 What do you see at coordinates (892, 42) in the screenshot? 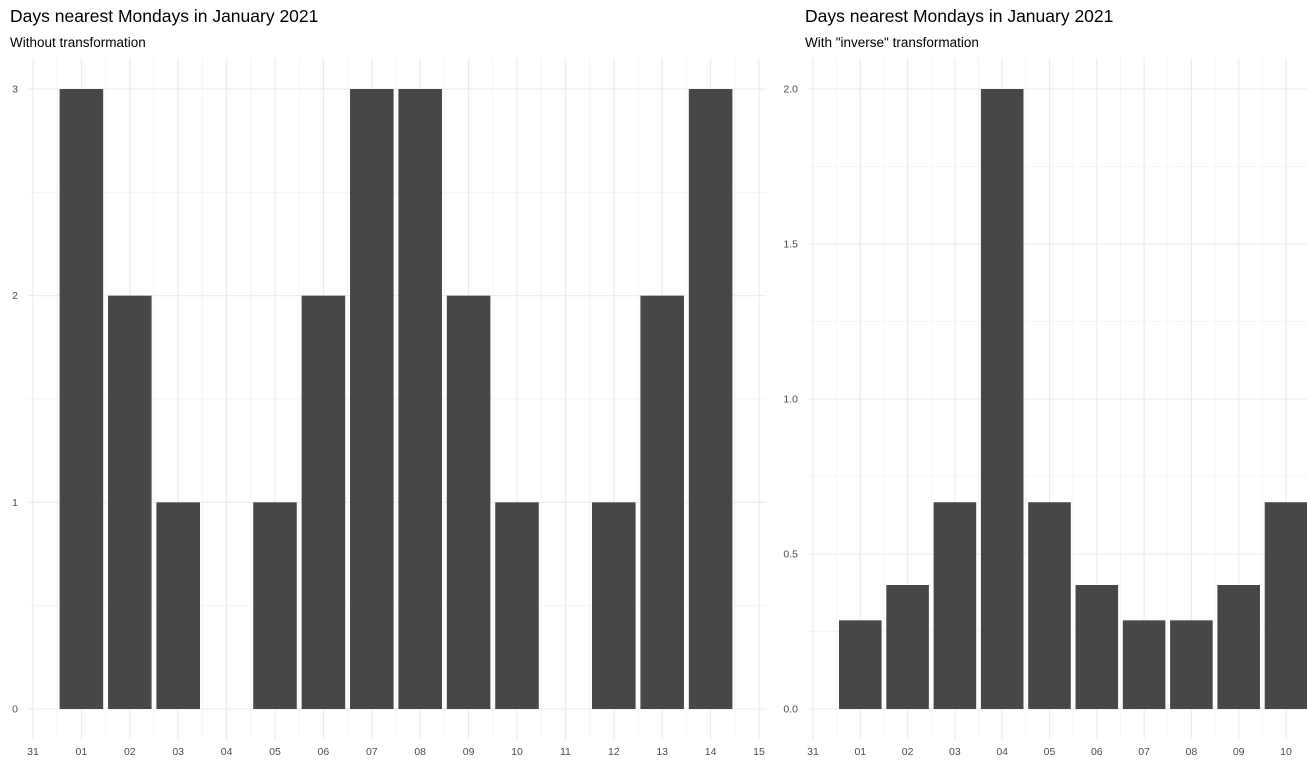
I see `chart-subtitle: With "inverse" transformation` at bounding box center [892, 42].